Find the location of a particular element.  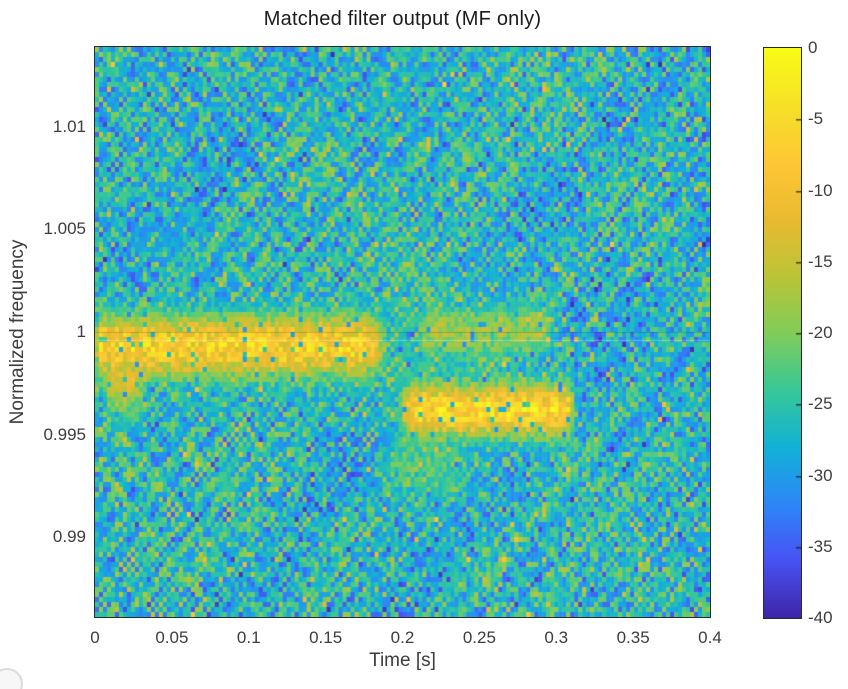

x-tick-label: 0.4 is located at coordinates (710, 637).